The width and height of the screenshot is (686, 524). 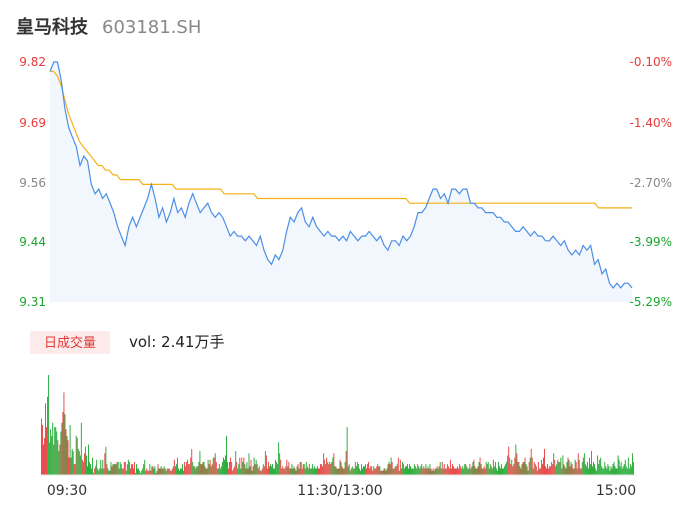 I want to click on y-left-tick-label: 9.82, so click(x=32, y=62).